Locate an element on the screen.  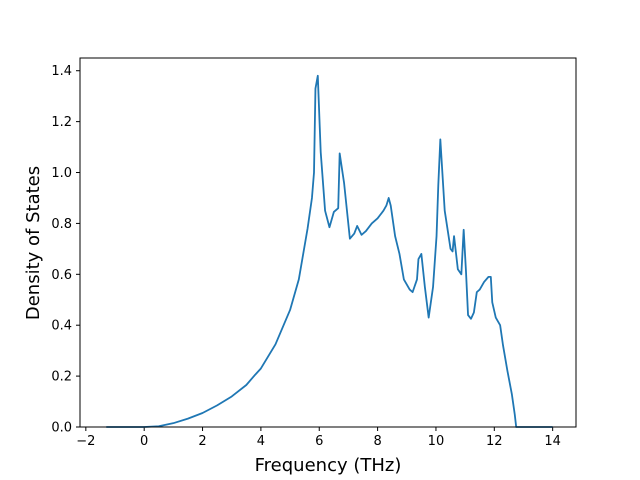
x-tick-label: 2 is located at coordinates (202, 441).